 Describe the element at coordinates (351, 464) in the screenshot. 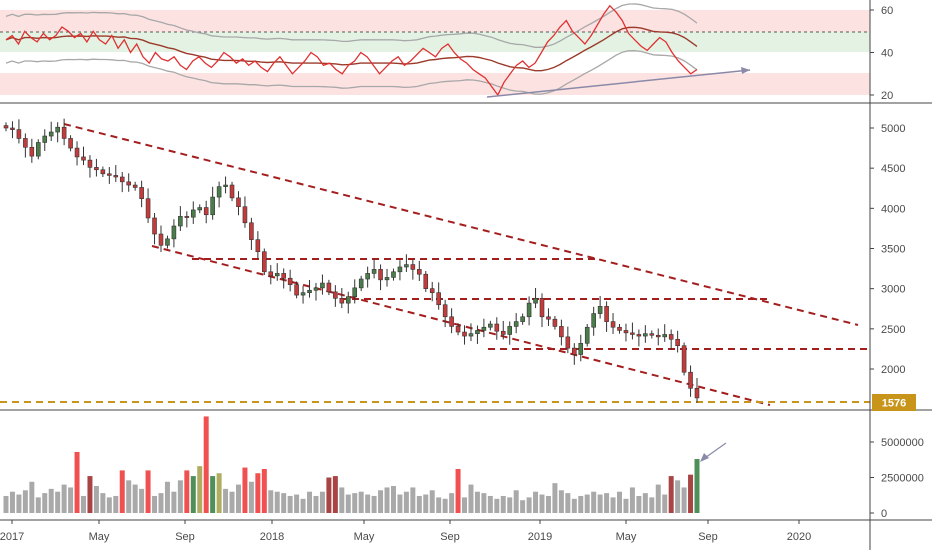

I see `volume-bars` at that location.